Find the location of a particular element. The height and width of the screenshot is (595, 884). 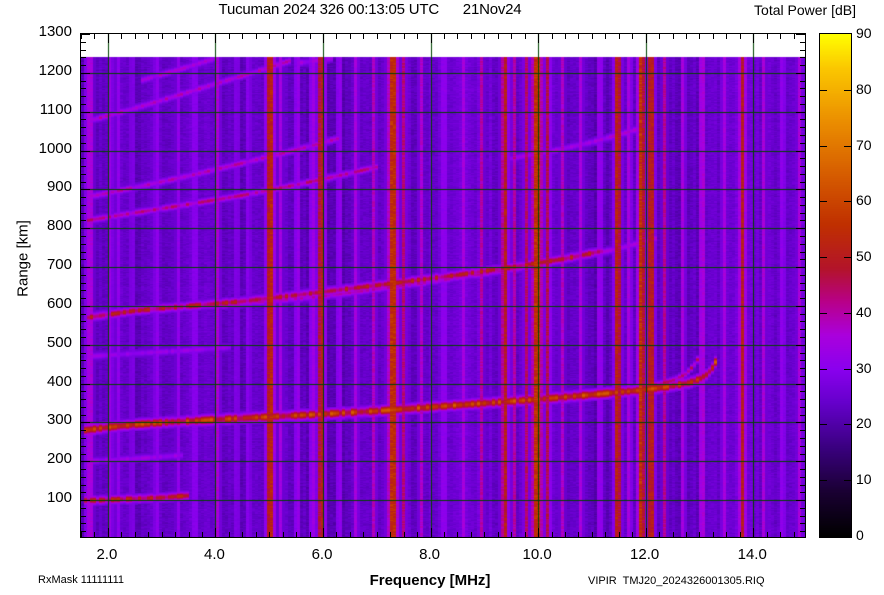

y-tick-label: 500 is located at coordinates (59, 342).